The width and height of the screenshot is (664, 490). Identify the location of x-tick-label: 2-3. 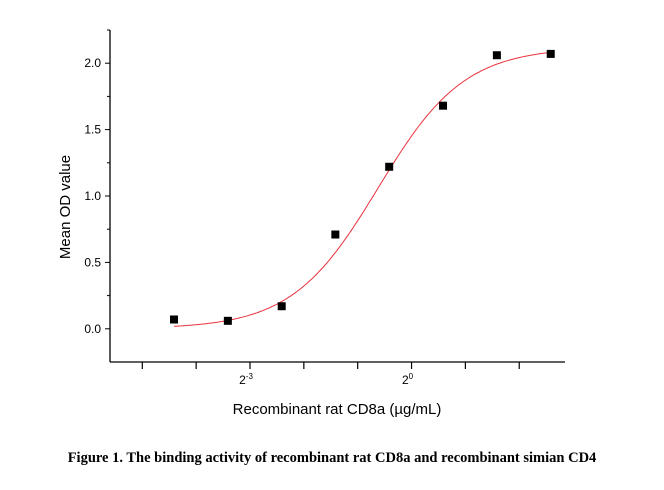
(246, 379).